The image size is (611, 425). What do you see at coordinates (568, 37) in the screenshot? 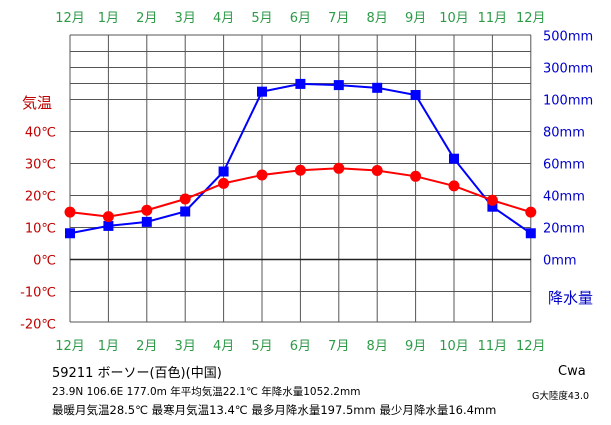
I see `precipitation-tick-label: 500mm` at bounding box center [568, 37].